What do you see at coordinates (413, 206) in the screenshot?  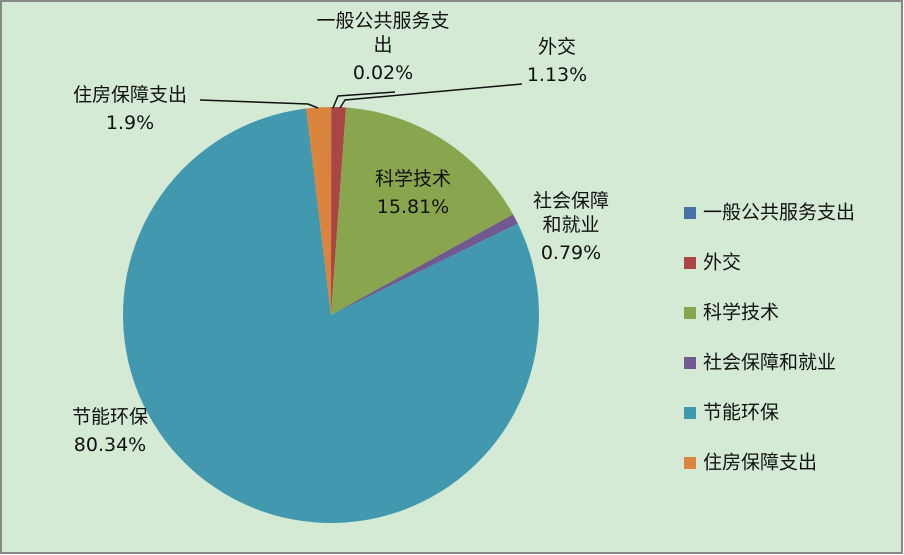 I see `data-label-value: 15.81%` at bounding box center [413, 206].